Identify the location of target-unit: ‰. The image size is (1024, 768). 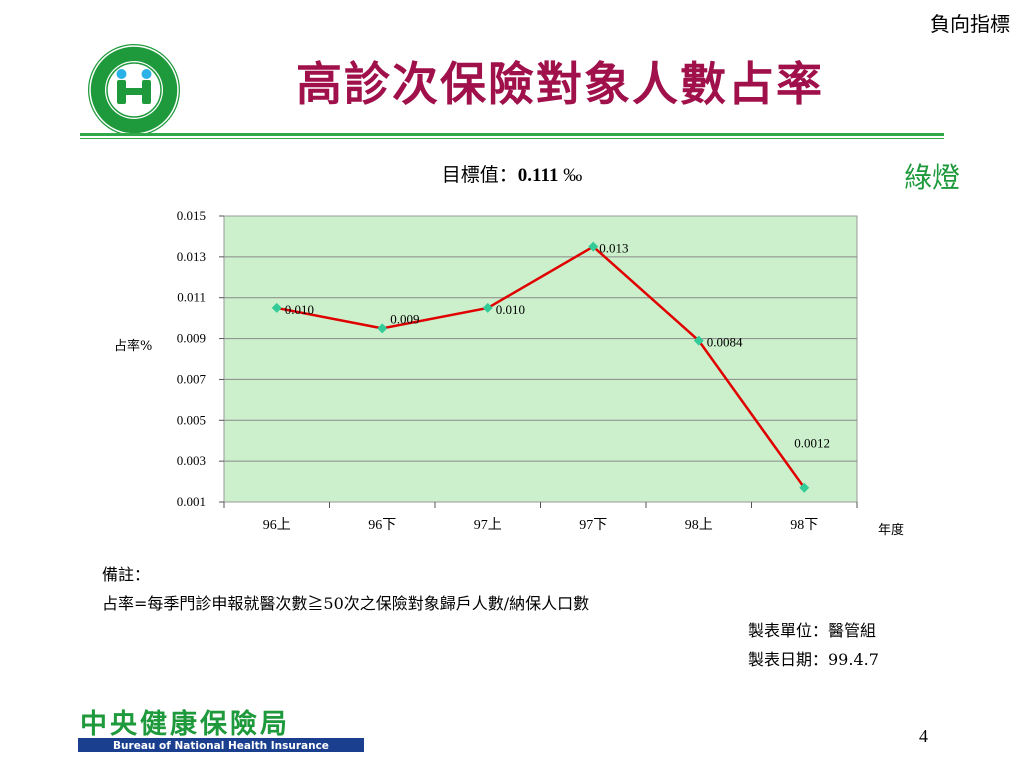
(570, 175).